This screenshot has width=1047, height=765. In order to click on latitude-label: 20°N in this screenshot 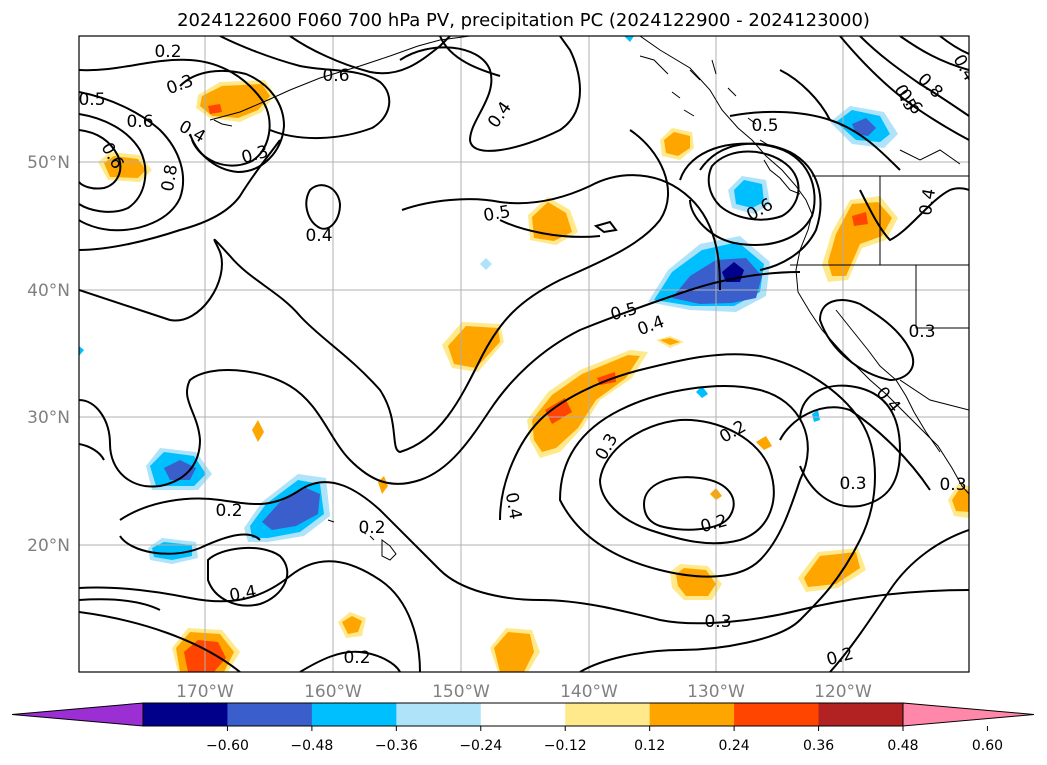, I will do `click(48, 546)`.